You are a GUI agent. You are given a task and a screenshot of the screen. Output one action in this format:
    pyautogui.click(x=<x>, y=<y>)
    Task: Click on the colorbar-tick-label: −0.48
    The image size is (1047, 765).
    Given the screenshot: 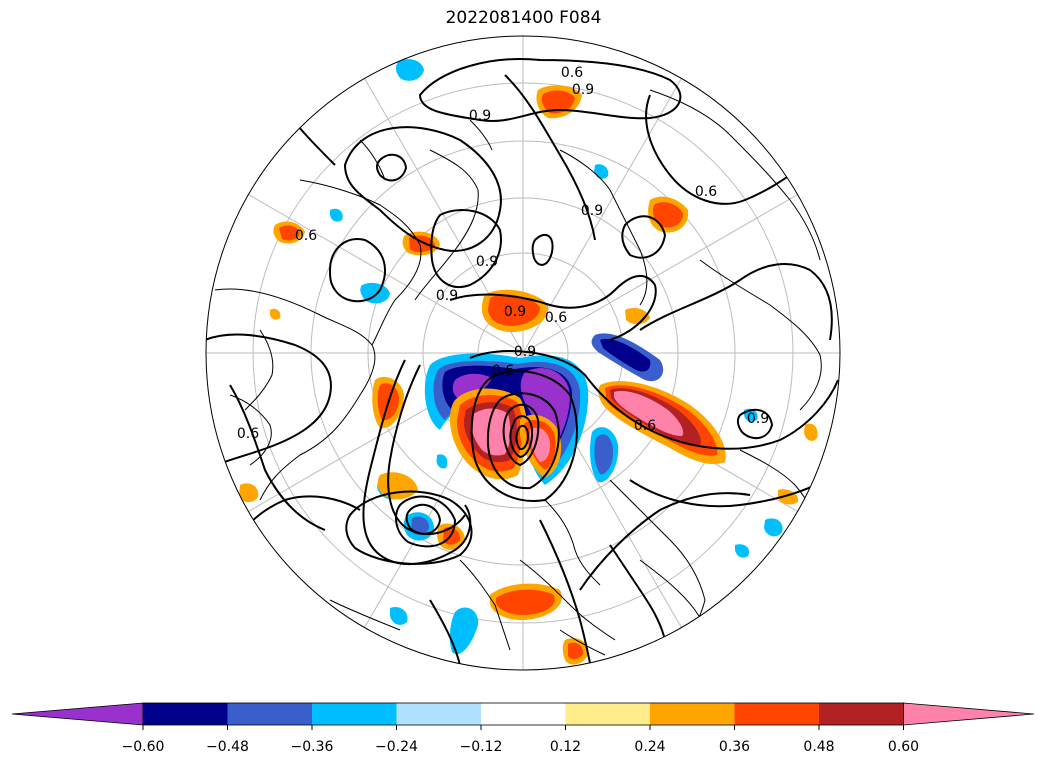 What is the action you would take?
    pyautogui.click(x=227, y=747)
    